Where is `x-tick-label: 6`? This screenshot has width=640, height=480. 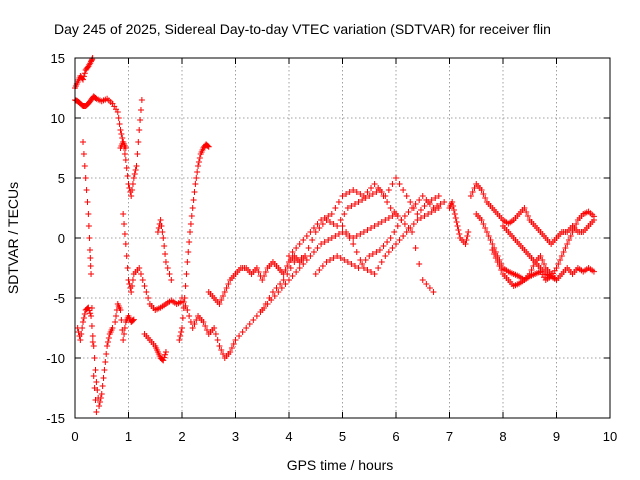
x-tick-label: 6 is located at coordinates (395, 436).